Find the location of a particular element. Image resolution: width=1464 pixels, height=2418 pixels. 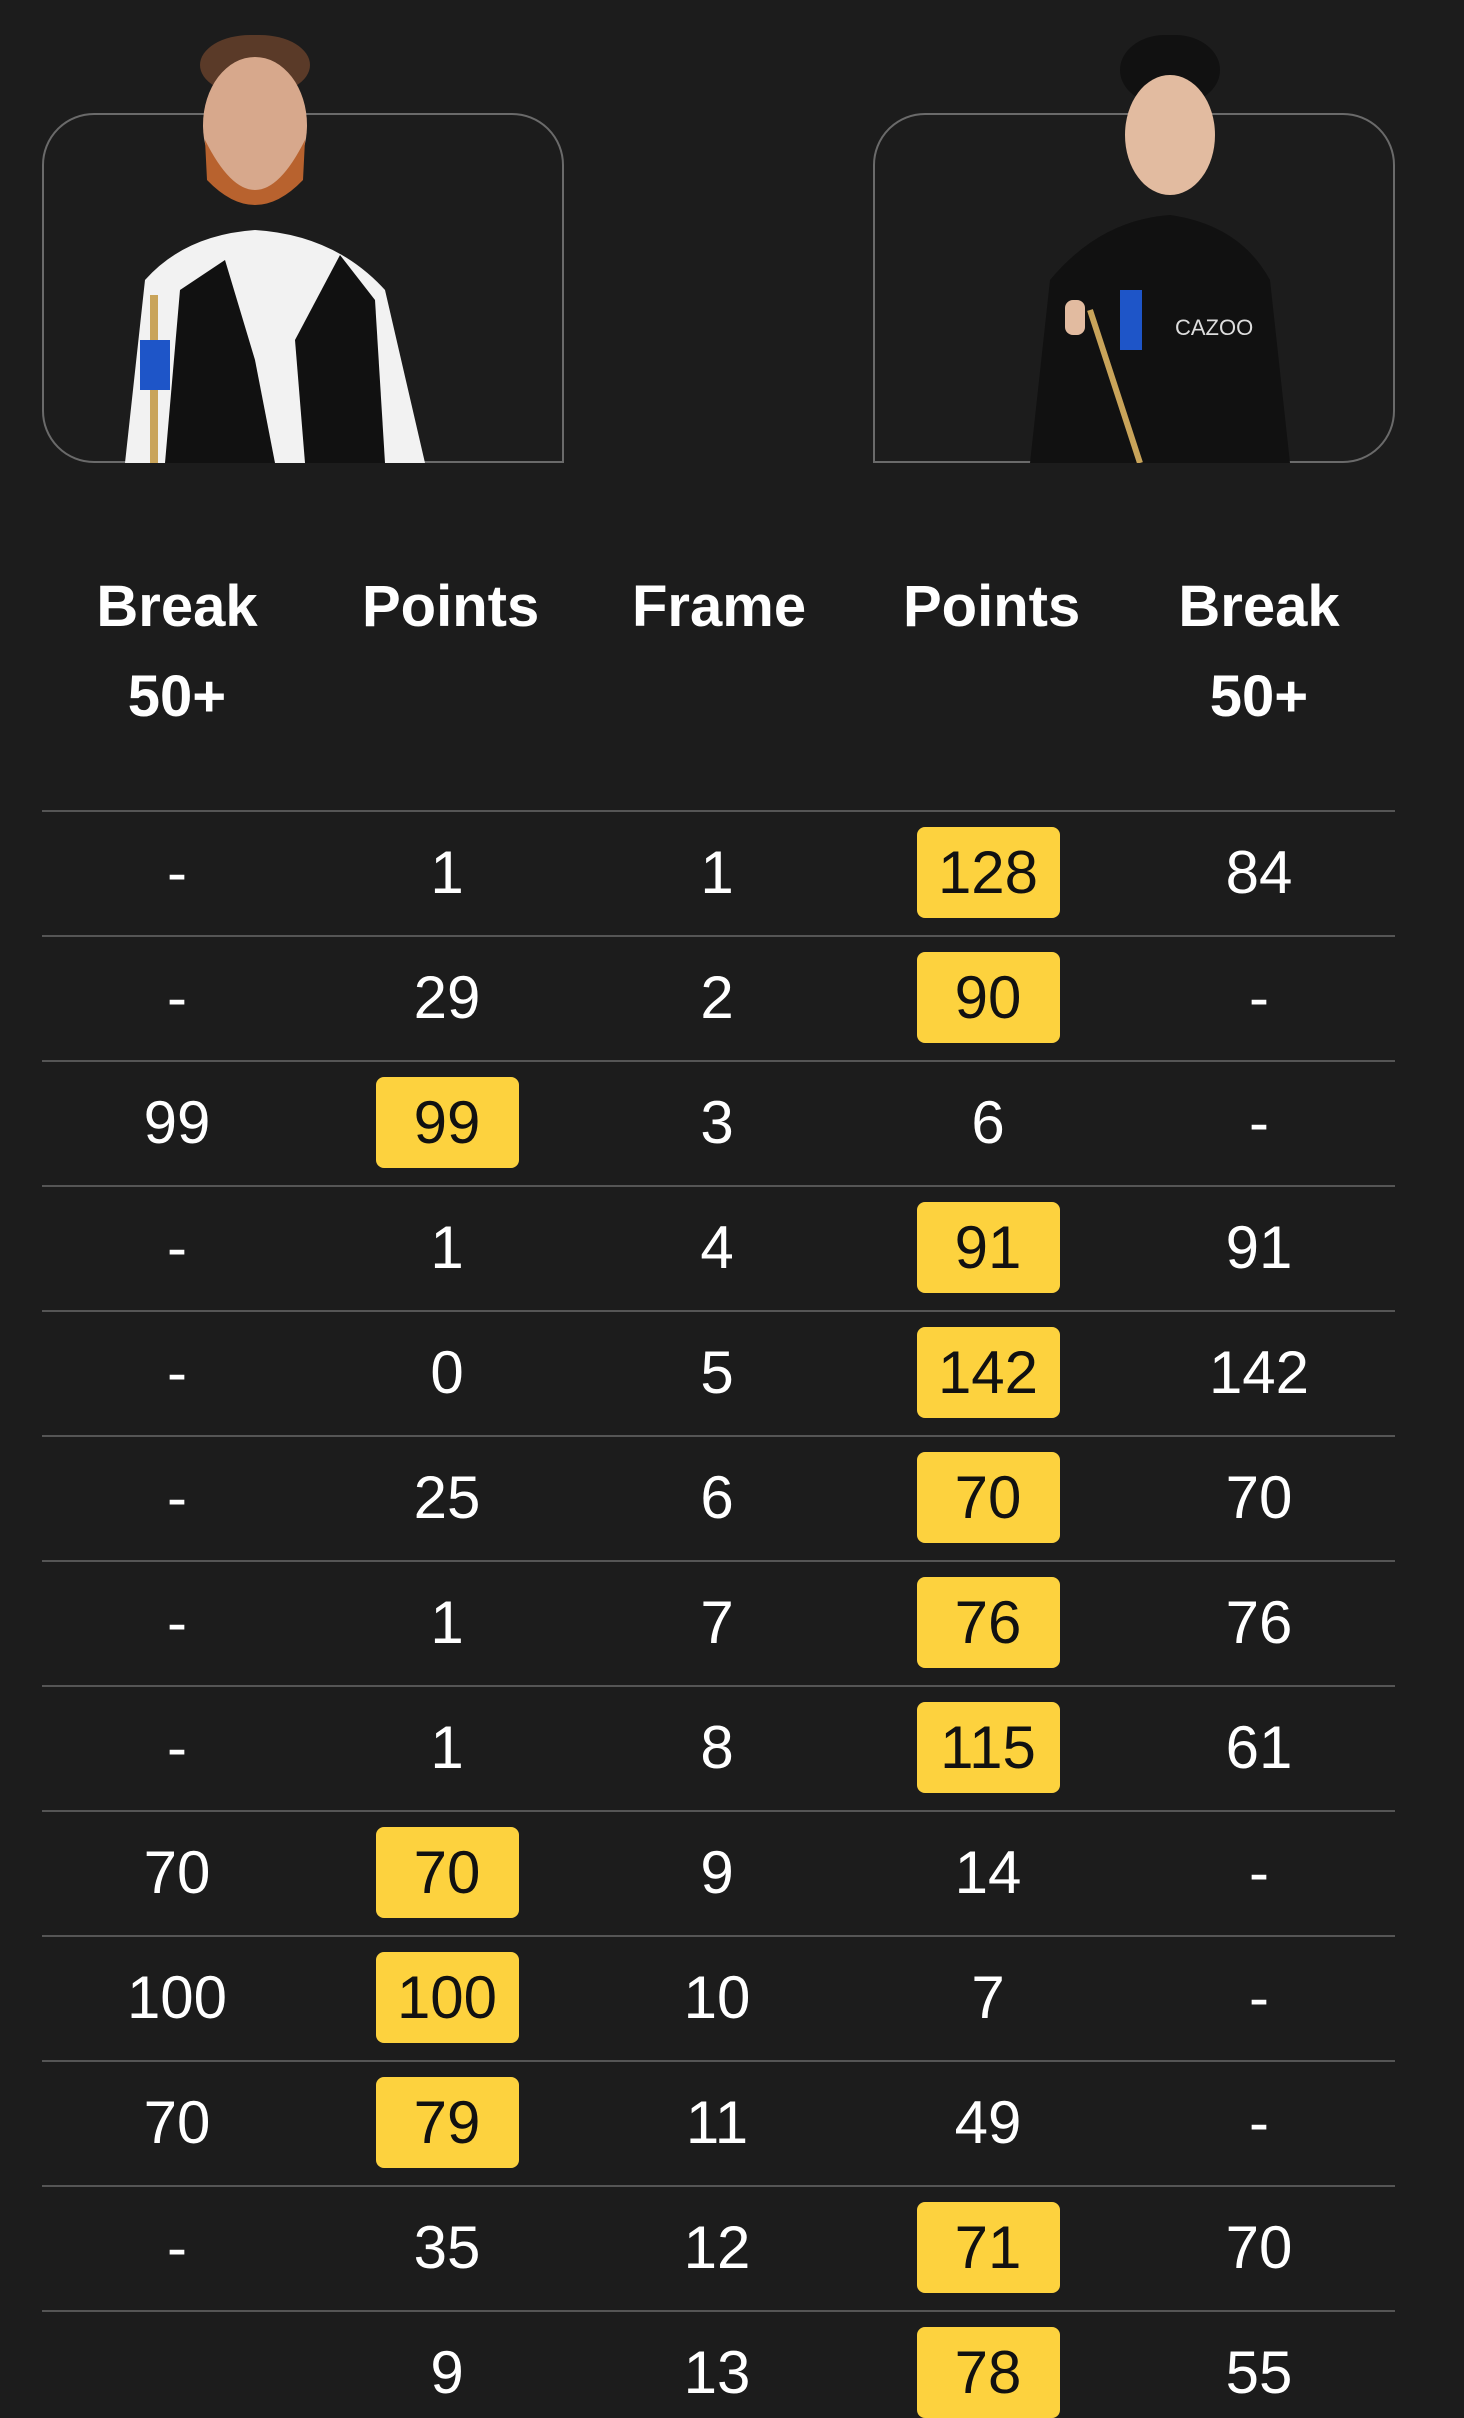

winner-points-badge: 70 is located at coordinates (988, 1497).